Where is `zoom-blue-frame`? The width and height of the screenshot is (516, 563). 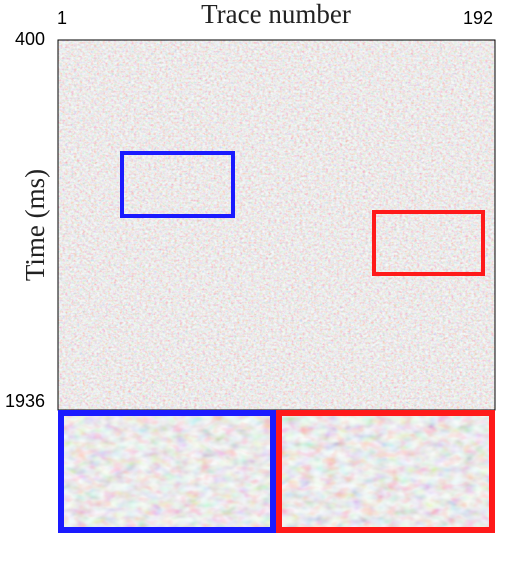 zoom-blue-frame is located at coordinates (167, 471).